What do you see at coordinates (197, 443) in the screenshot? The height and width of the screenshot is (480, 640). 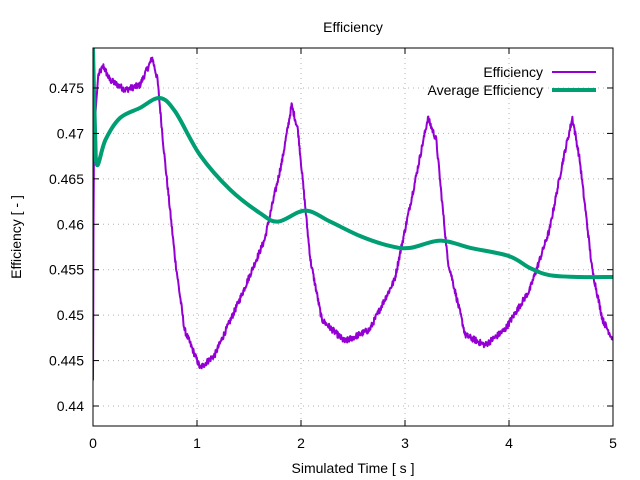 I see `x-tick-label: 1` at bounding box center [197, 443].